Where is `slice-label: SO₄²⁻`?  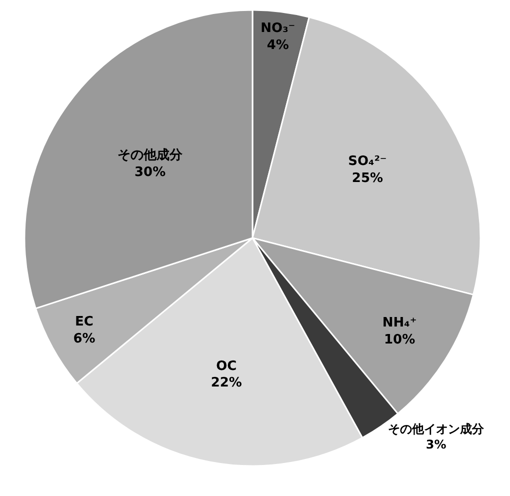
slice-label: SO₄²⁻ is located at coordinates (367, 162).